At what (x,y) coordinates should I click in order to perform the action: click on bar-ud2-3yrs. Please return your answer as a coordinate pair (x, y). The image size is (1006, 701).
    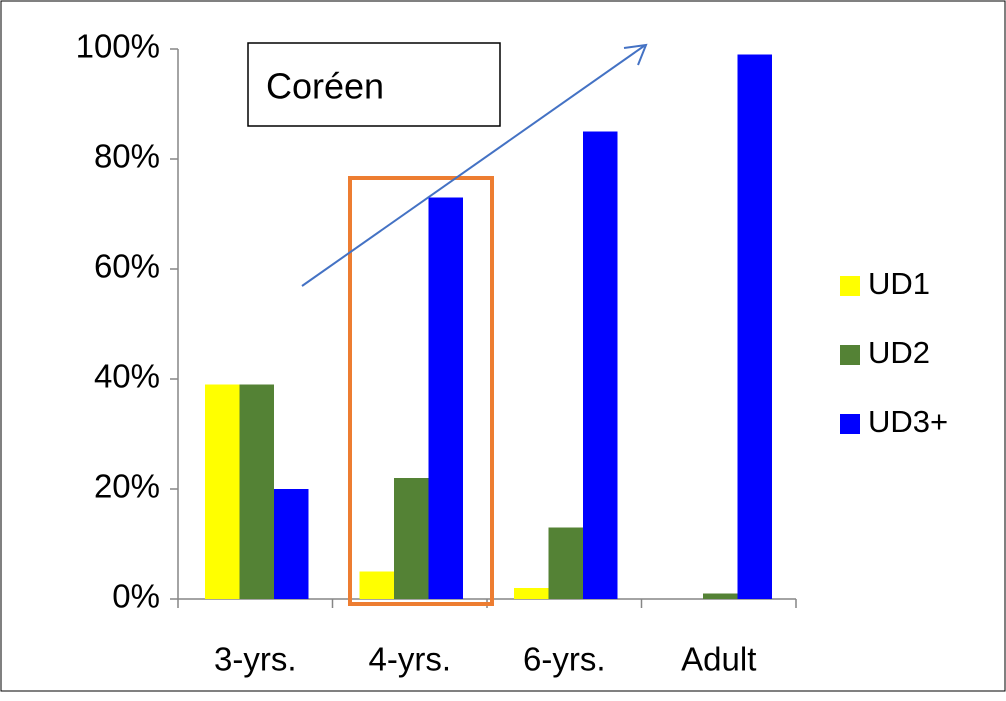
    Looking at the image, I should click on (256, 491).